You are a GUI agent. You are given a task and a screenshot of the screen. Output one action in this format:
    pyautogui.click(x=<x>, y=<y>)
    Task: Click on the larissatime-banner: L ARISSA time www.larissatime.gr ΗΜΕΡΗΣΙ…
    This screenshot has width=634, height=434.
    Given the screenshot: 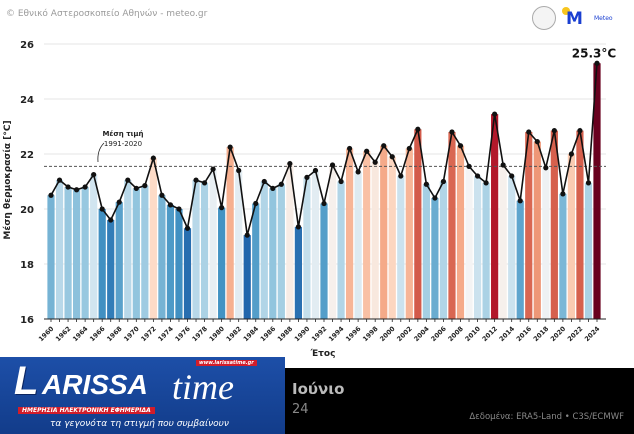 What is the action you would take?
    pyautogui.click(x=142, y=395)
    